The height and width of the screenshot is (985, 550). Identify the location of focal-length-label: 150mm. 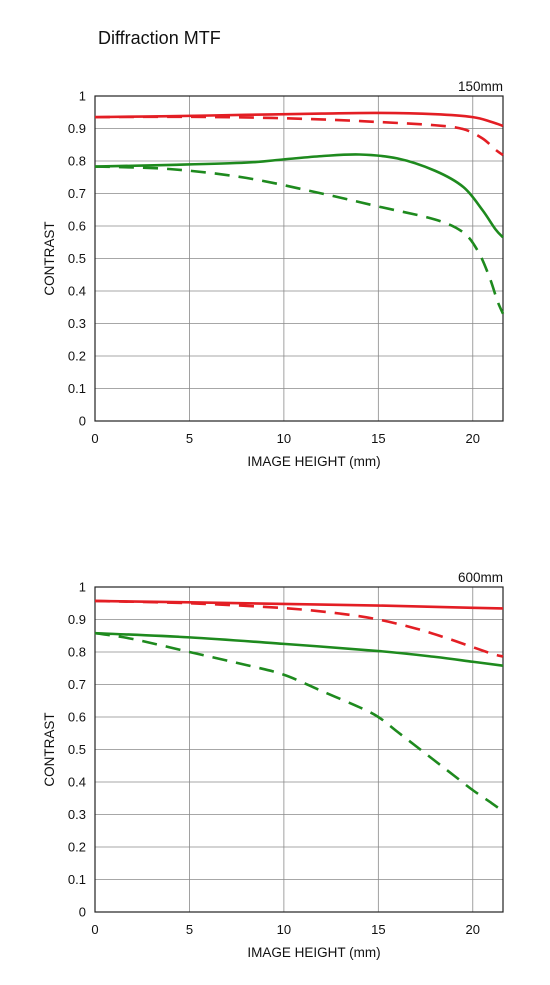
(480, 86).